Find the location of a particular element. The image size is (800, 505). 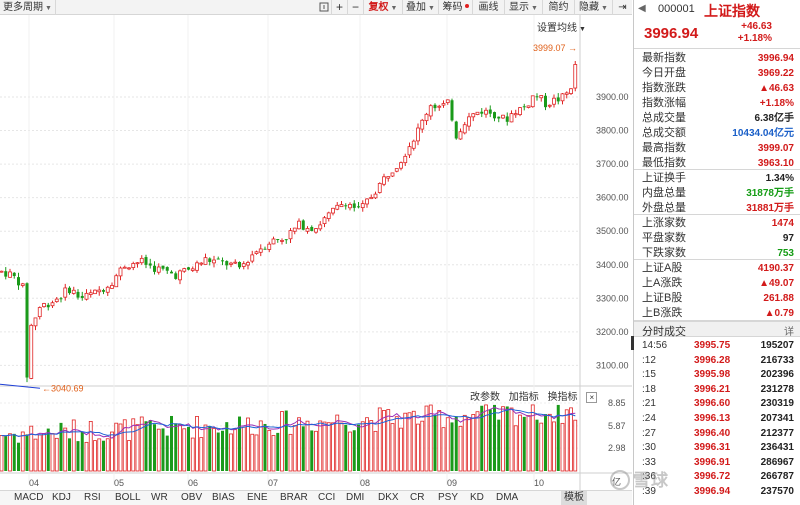

y-tick-label: 3100.00 is located at coordinates (612, 365).